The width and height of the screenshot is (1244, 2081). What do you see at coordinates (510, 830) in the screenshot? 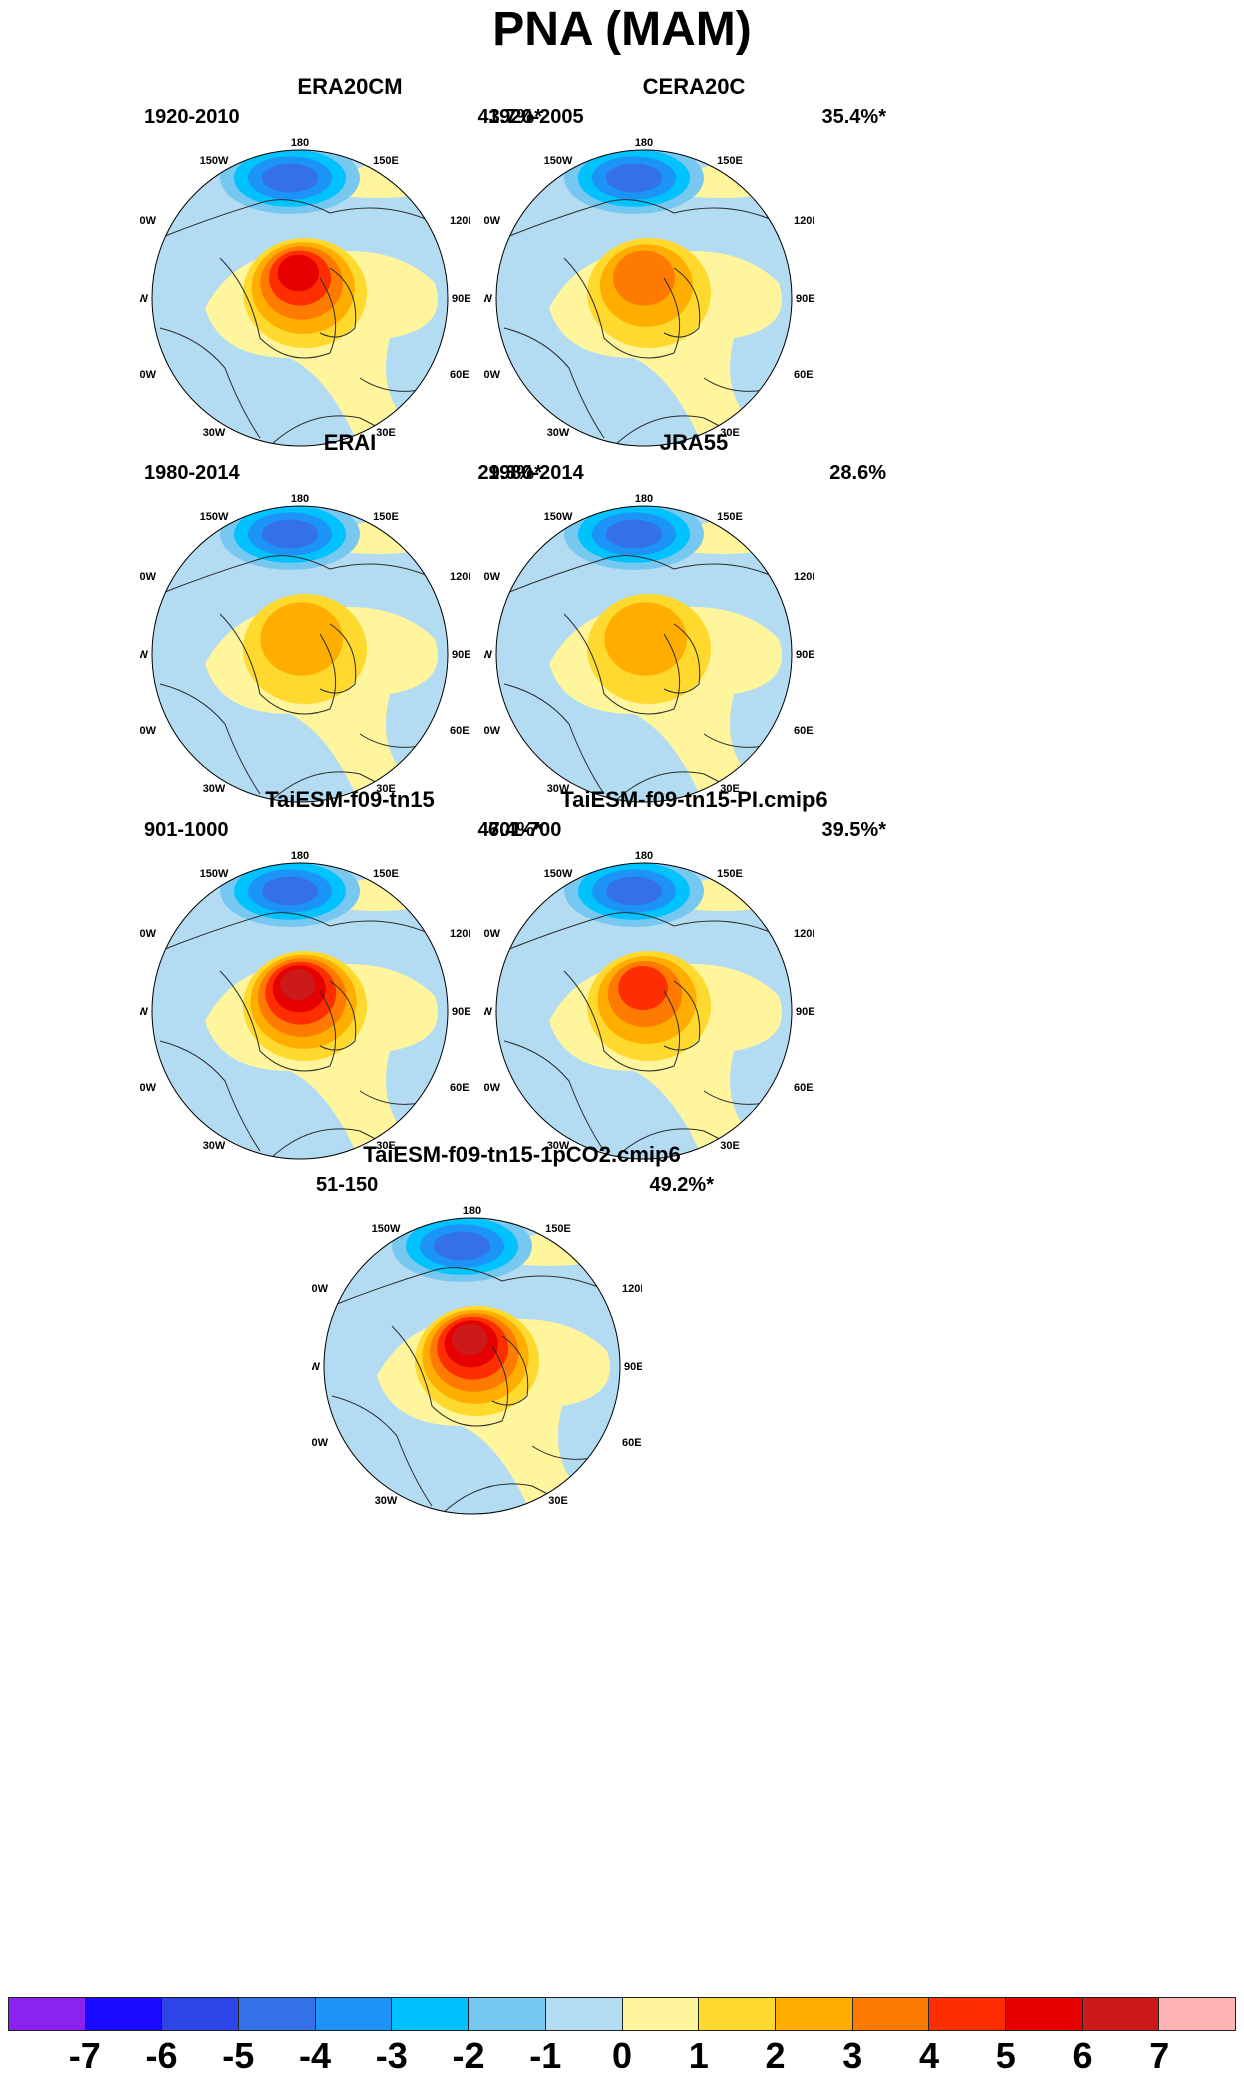
I see `panel-variance: 47.4%*` at bounding box center [510, 830].